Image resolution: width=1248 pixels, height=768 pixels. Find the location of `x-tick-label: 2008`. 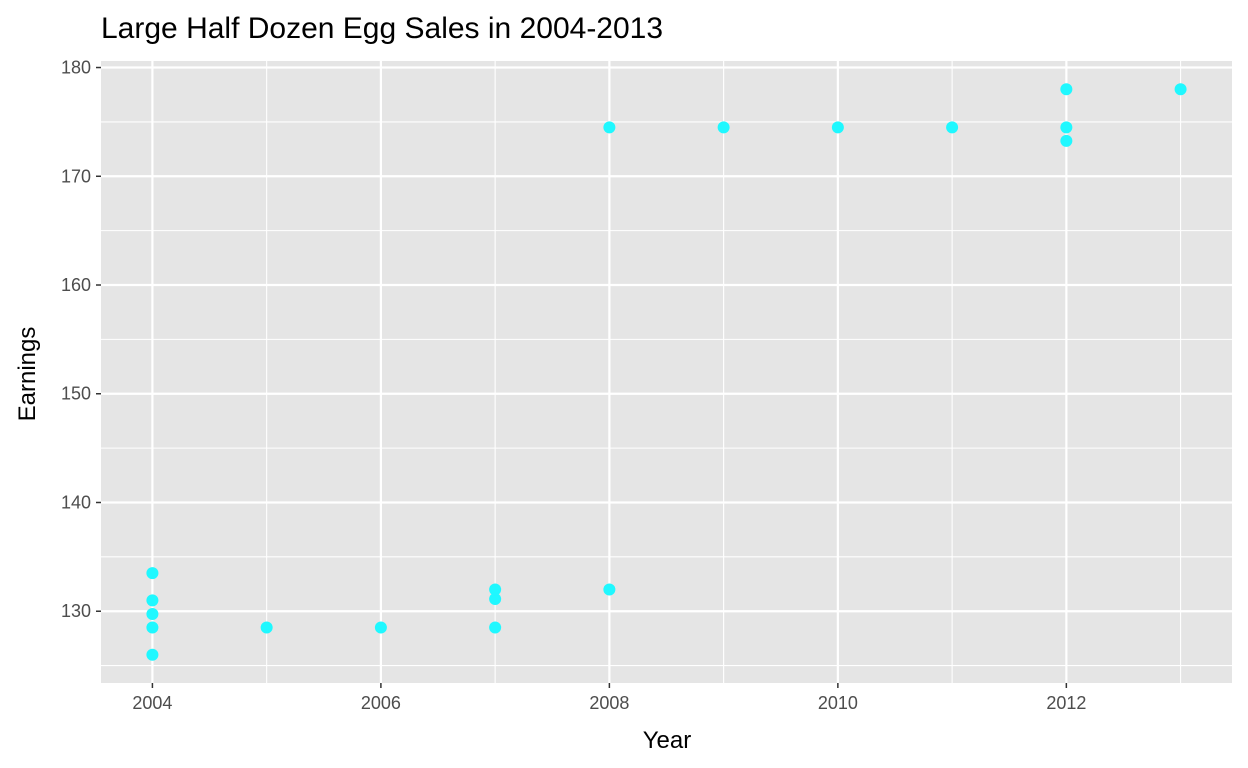

x-tick-label: 2008 is located at coordinates (609, 703).